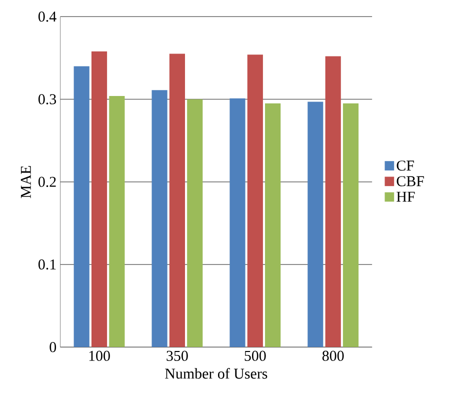 The image size is (476, 412). What do you see at coordinates (333, 356) in the screenshot?
I see `x-tick-label: 800` at bounding box center [333, 356].